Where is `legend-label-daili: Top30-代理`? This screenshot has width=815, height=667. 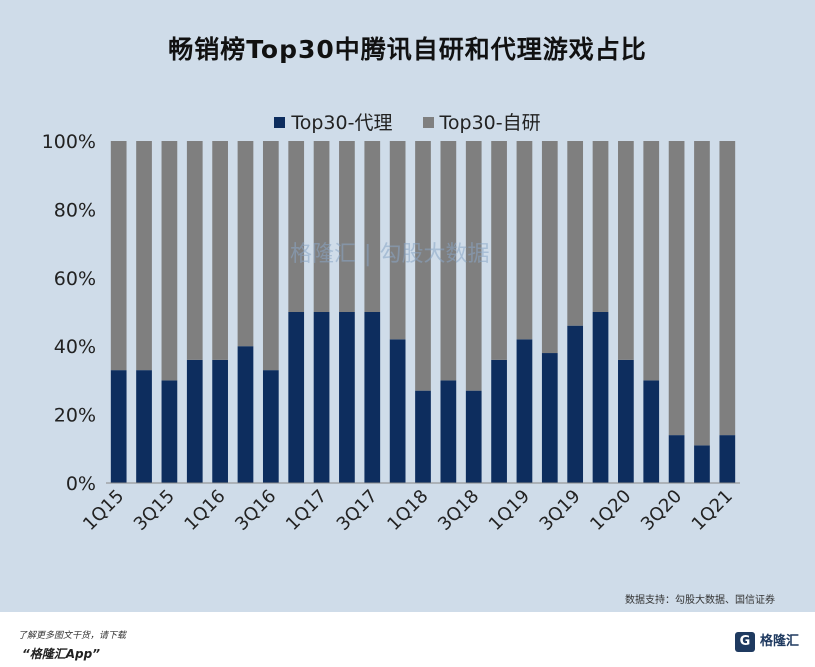
legend-label-daili: Top30-代理 is located at coordinates (342, 123).